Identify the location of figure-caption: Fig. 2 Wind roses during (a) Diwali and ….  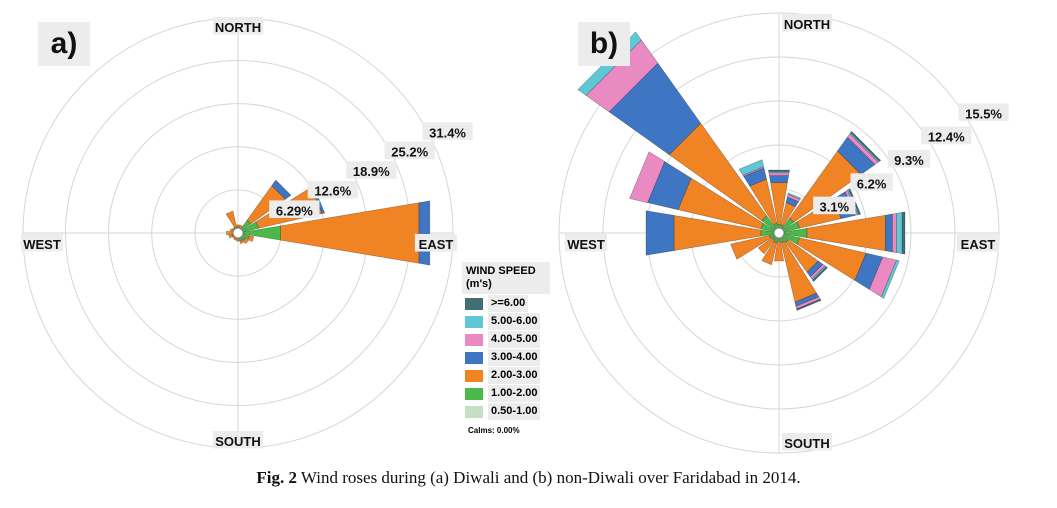
(528, 478).